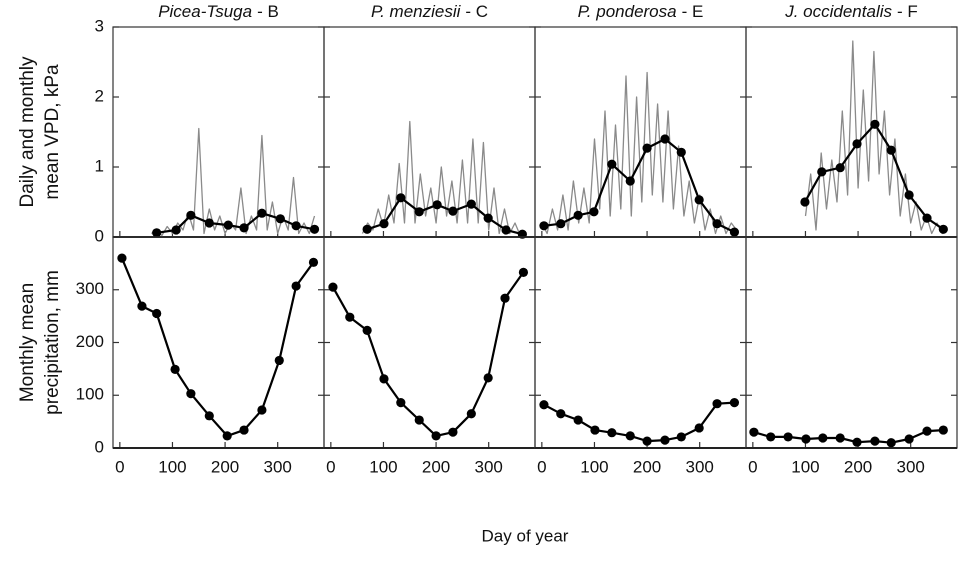 The height and width of the screenshot is (574, 959). What do you see at coordinates (641, 11) in the screenshot?
I see `panel-title: P. ponderosa - E` at bounding box center [641, 11].